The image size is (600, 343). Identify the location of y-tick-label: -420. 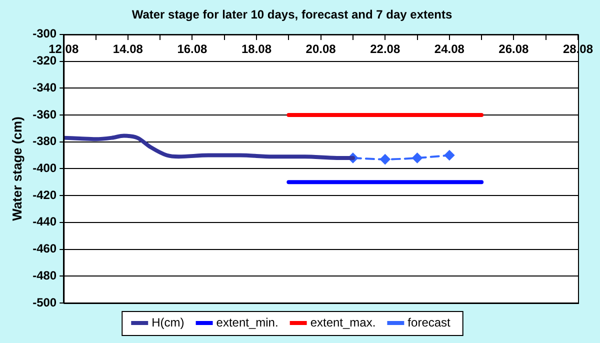
(44, 195).